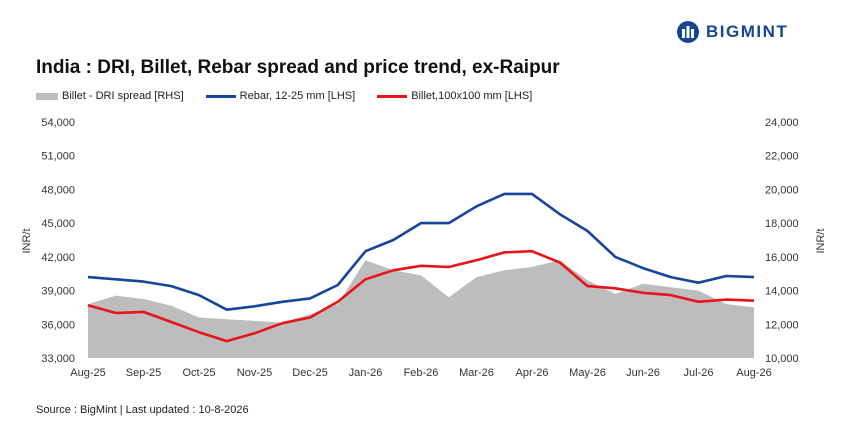  I want to click on x-tick-sep-25: Sep-25, so click(143, 373).